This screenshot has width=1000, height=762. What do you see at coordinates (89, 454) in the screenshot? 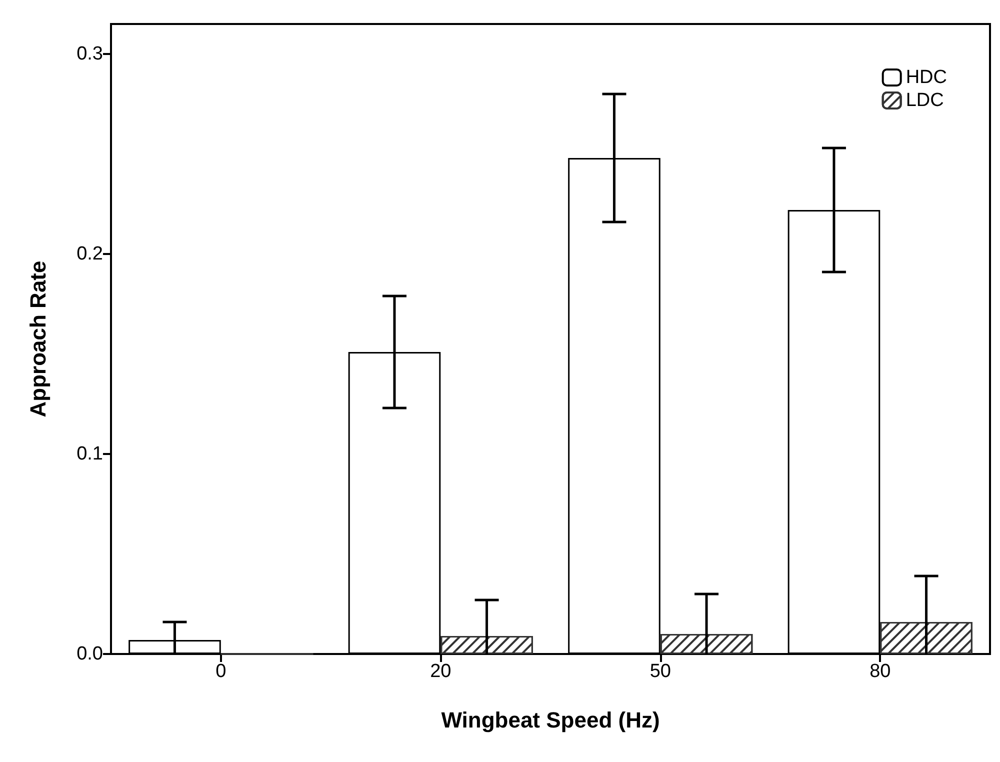
I see `y-tick-label: 0.1` at bounding box center [89, 454].